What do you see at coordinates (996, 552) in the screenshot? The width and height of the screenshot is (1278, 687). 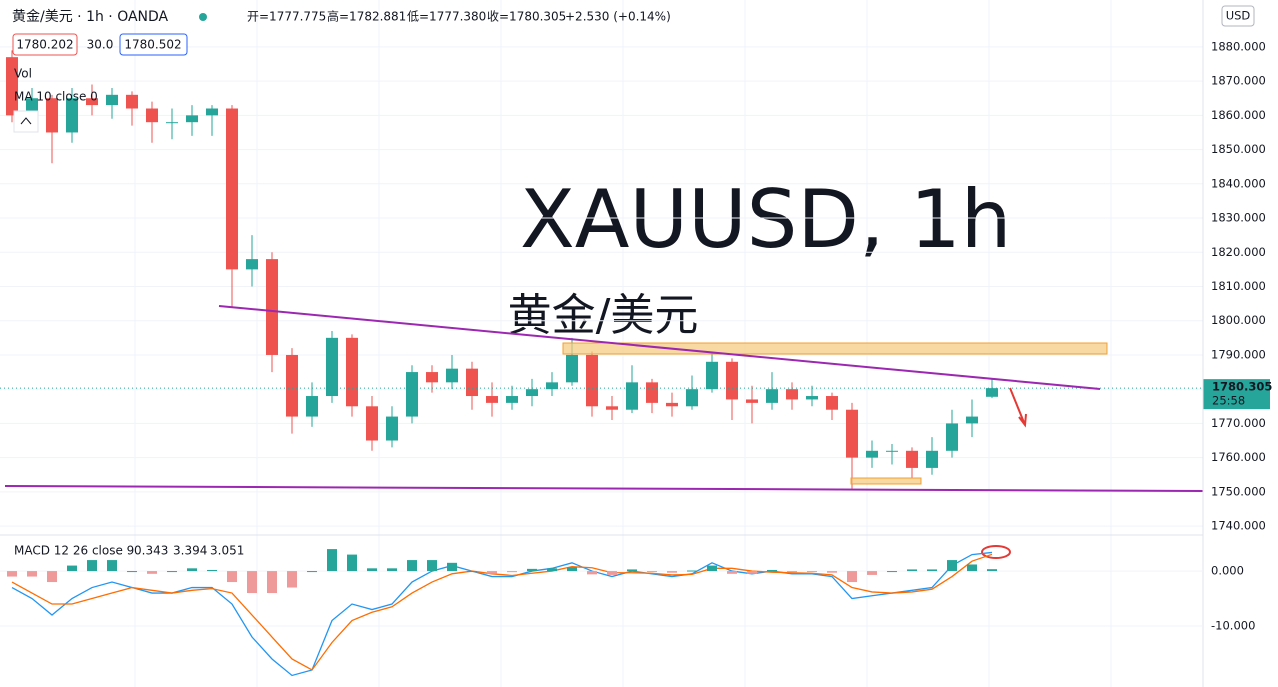 I see `highlight` at bounding box center [996, 552].